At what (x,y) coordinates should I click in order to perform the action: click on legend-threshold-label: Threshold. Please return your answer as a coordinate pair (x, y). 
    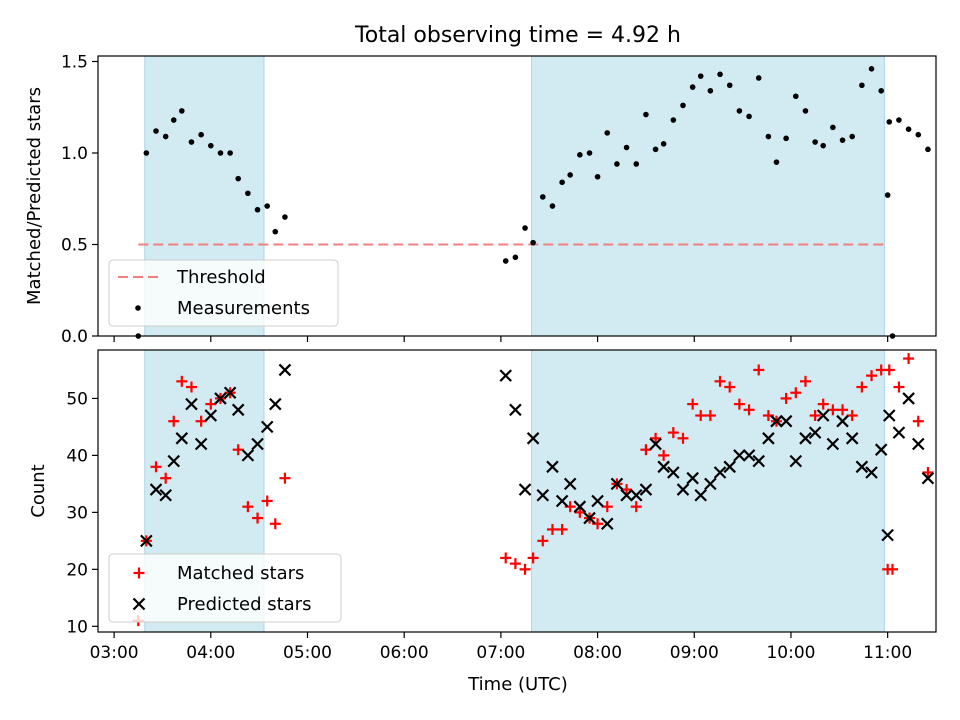
    Looking at the image, I should click on (221, 277).